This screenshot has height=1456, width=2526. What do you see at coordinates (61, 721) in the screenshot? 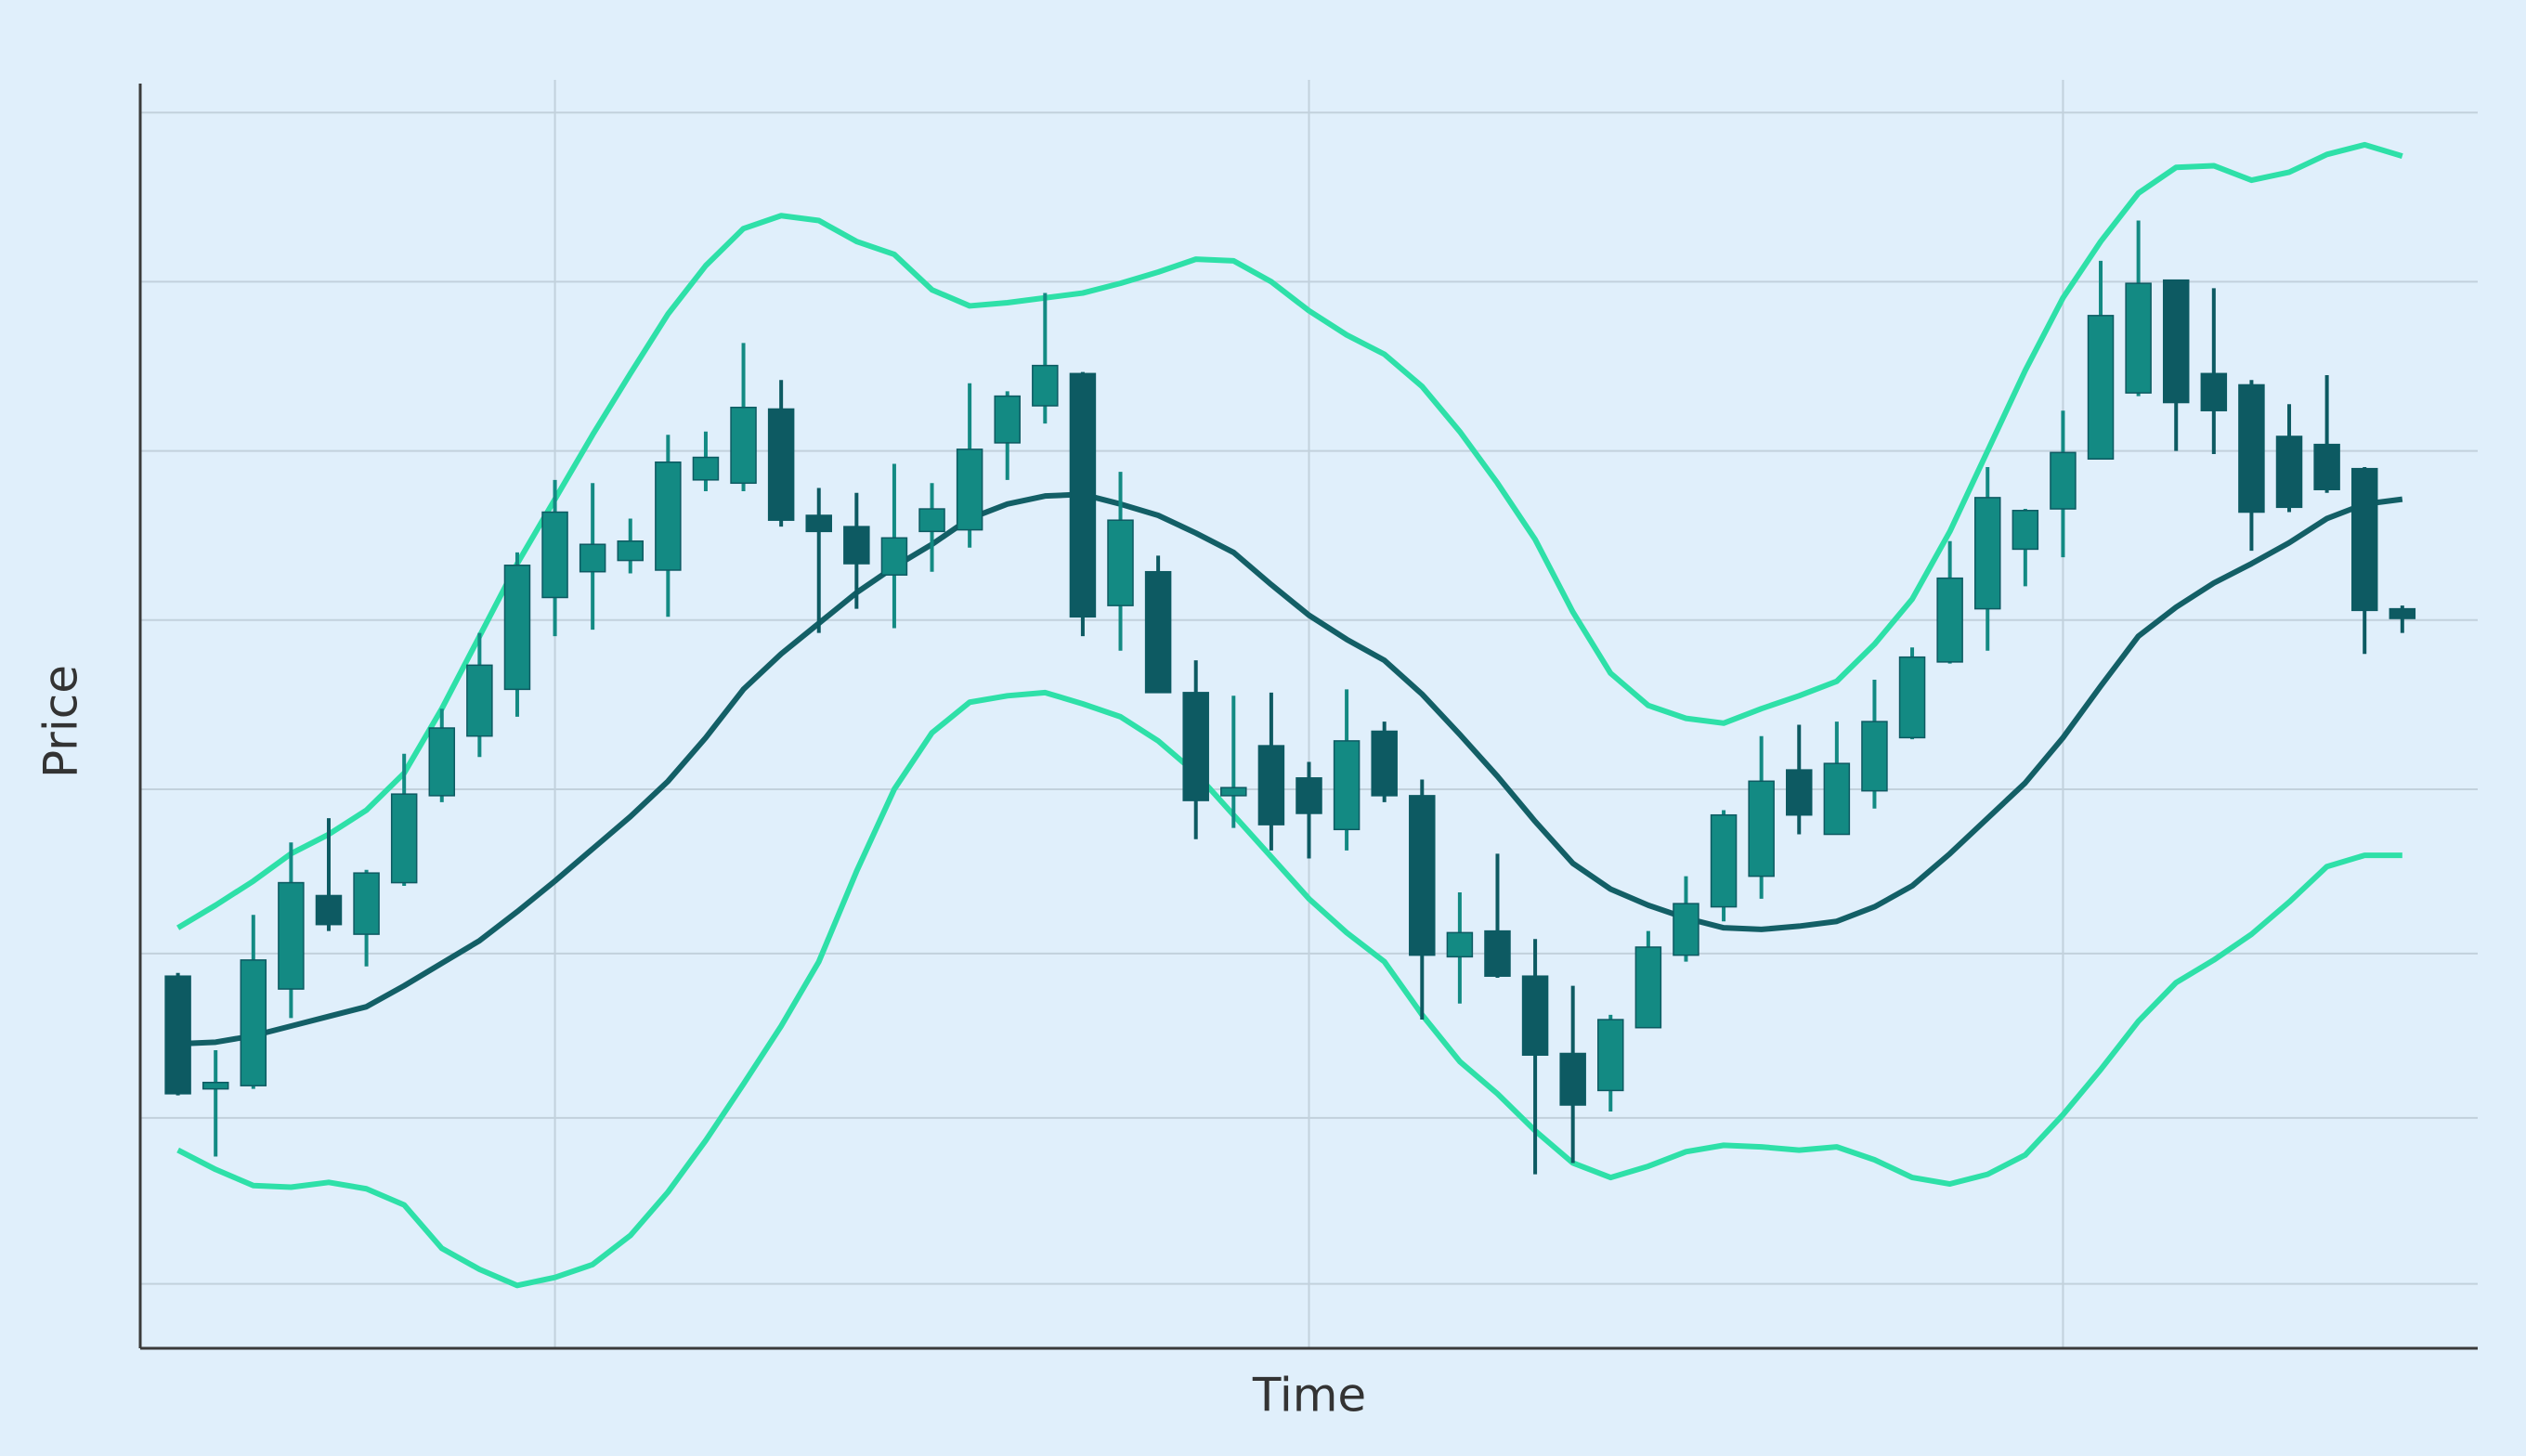
I see `y-axis-label: Price` at bounding box center [61, 721].